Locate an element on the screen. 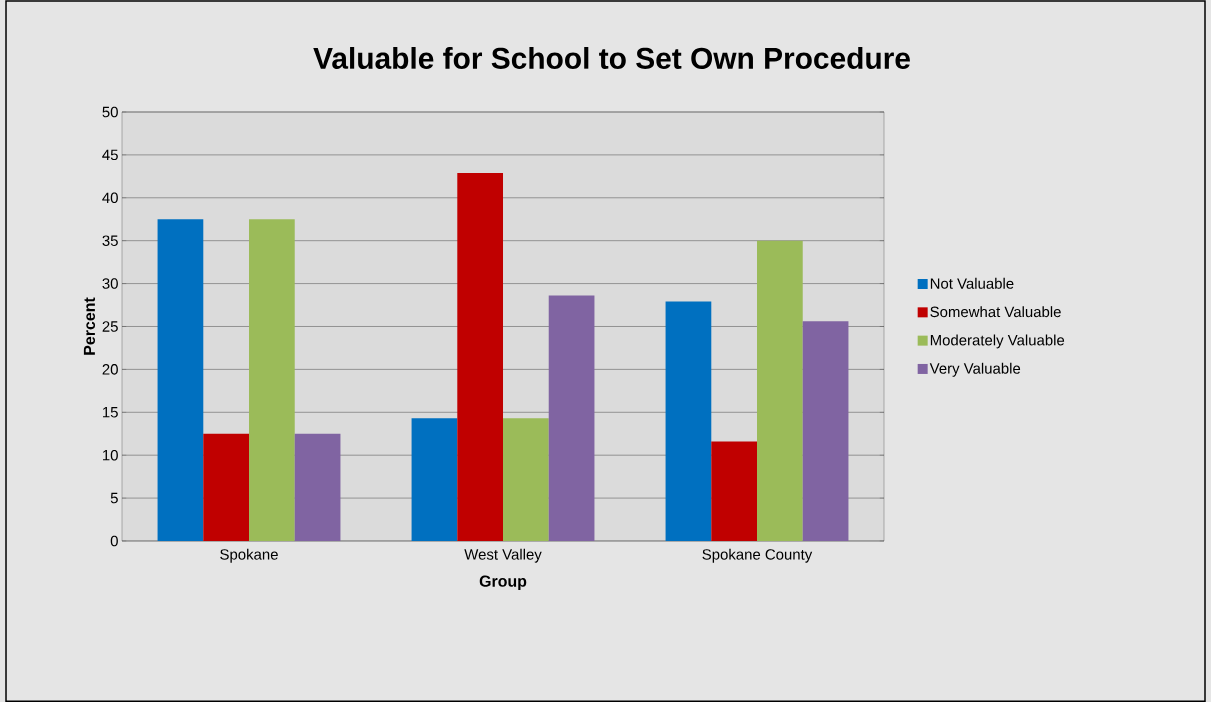 The width and height of the screenshot is (1211, 702). y-tick-label: 0 is located at coordinates (114, 541).